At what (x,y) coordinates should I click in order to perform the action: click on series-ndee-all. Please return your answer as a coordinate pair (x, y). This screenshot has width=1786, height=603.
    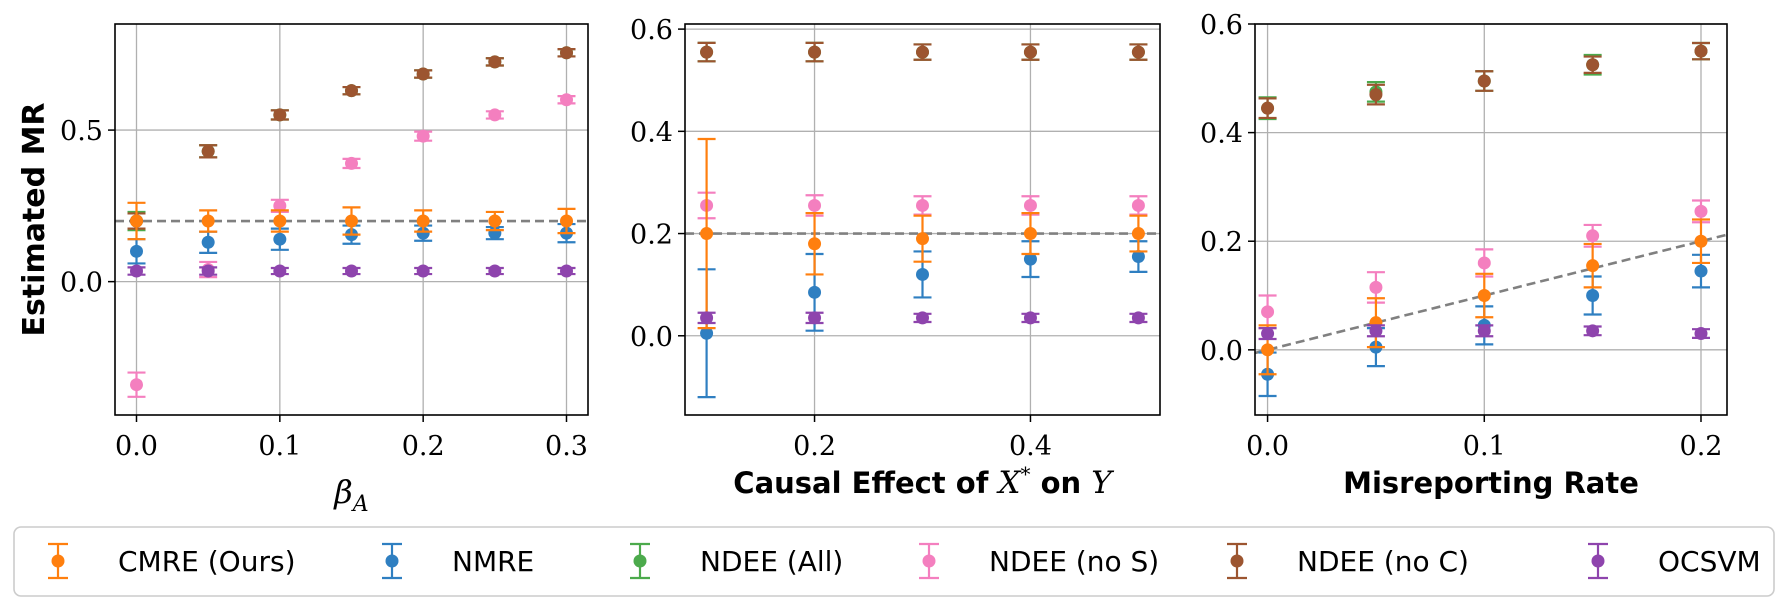
    Looking at the image, I should click on (351, 139).